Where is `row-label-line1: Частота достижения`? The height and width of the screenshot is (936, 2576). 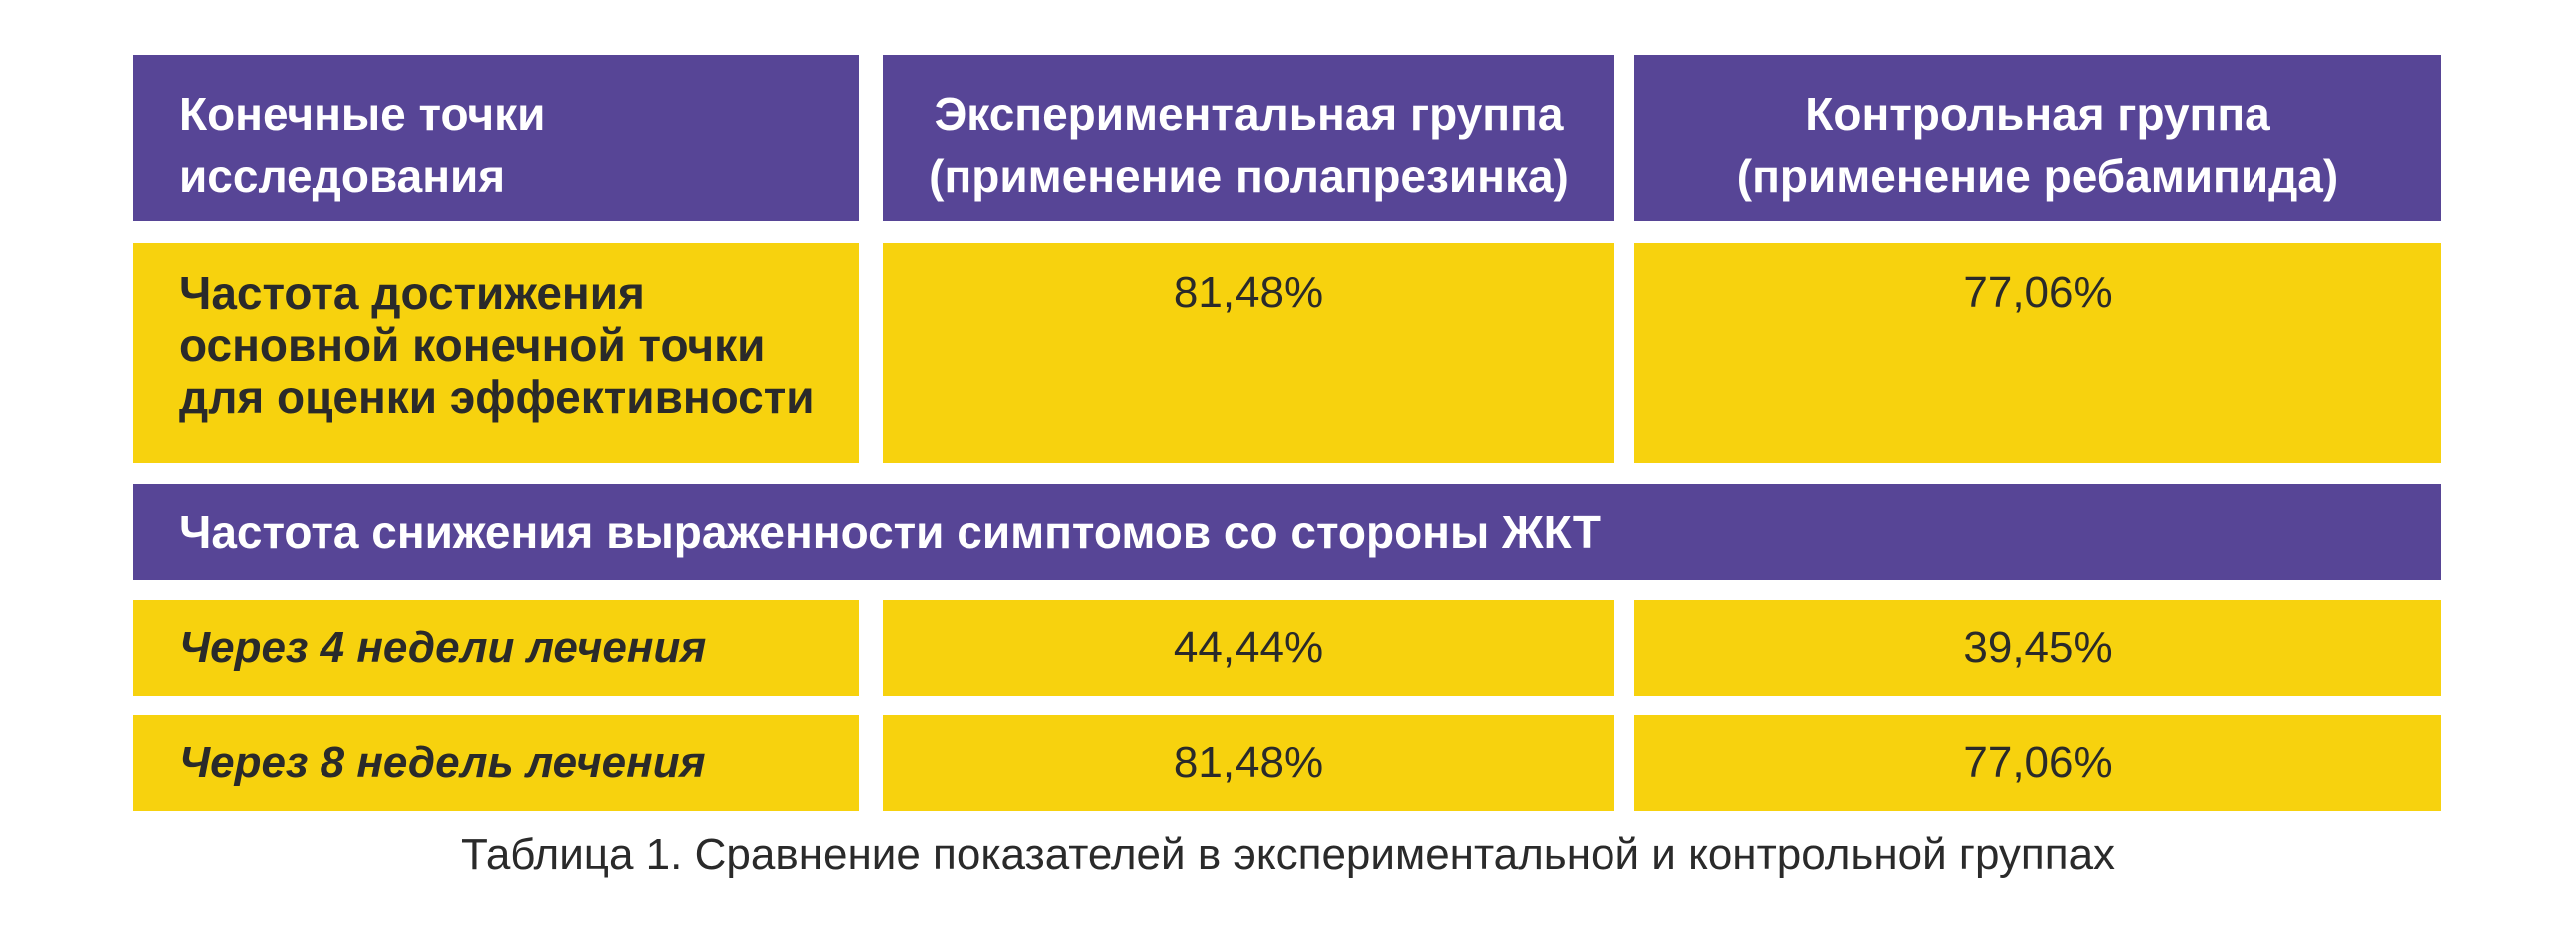 row-label-line1: Частота достижения is located at coordinates (412, 293).